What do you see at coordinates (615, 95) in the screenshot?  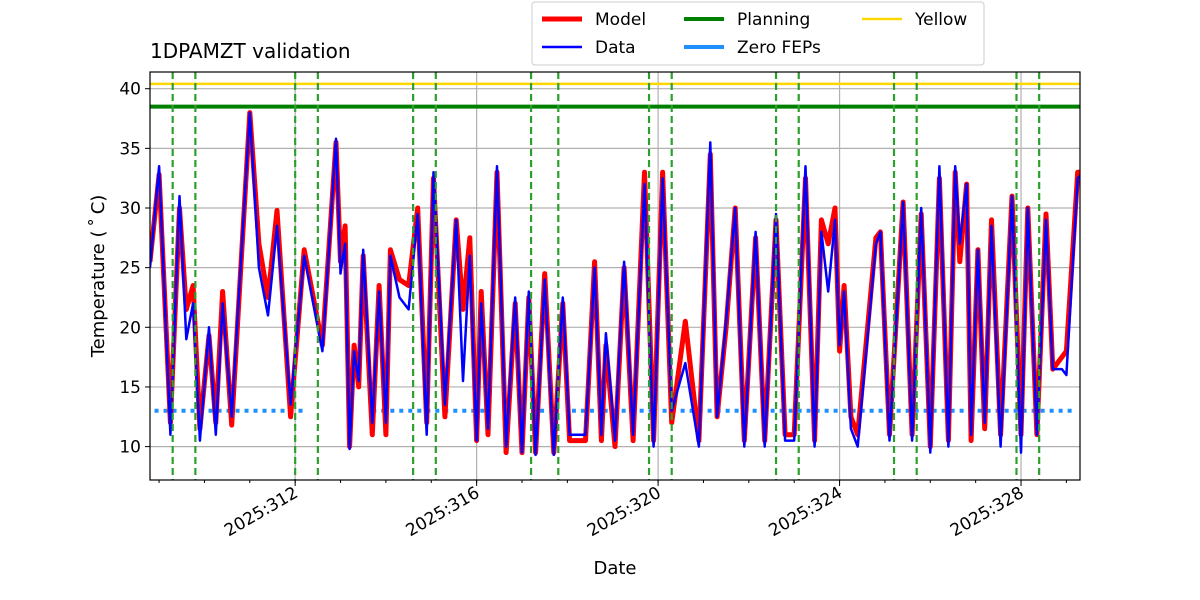 I see `planning-limit-layer` at bounding box center [615, 95].